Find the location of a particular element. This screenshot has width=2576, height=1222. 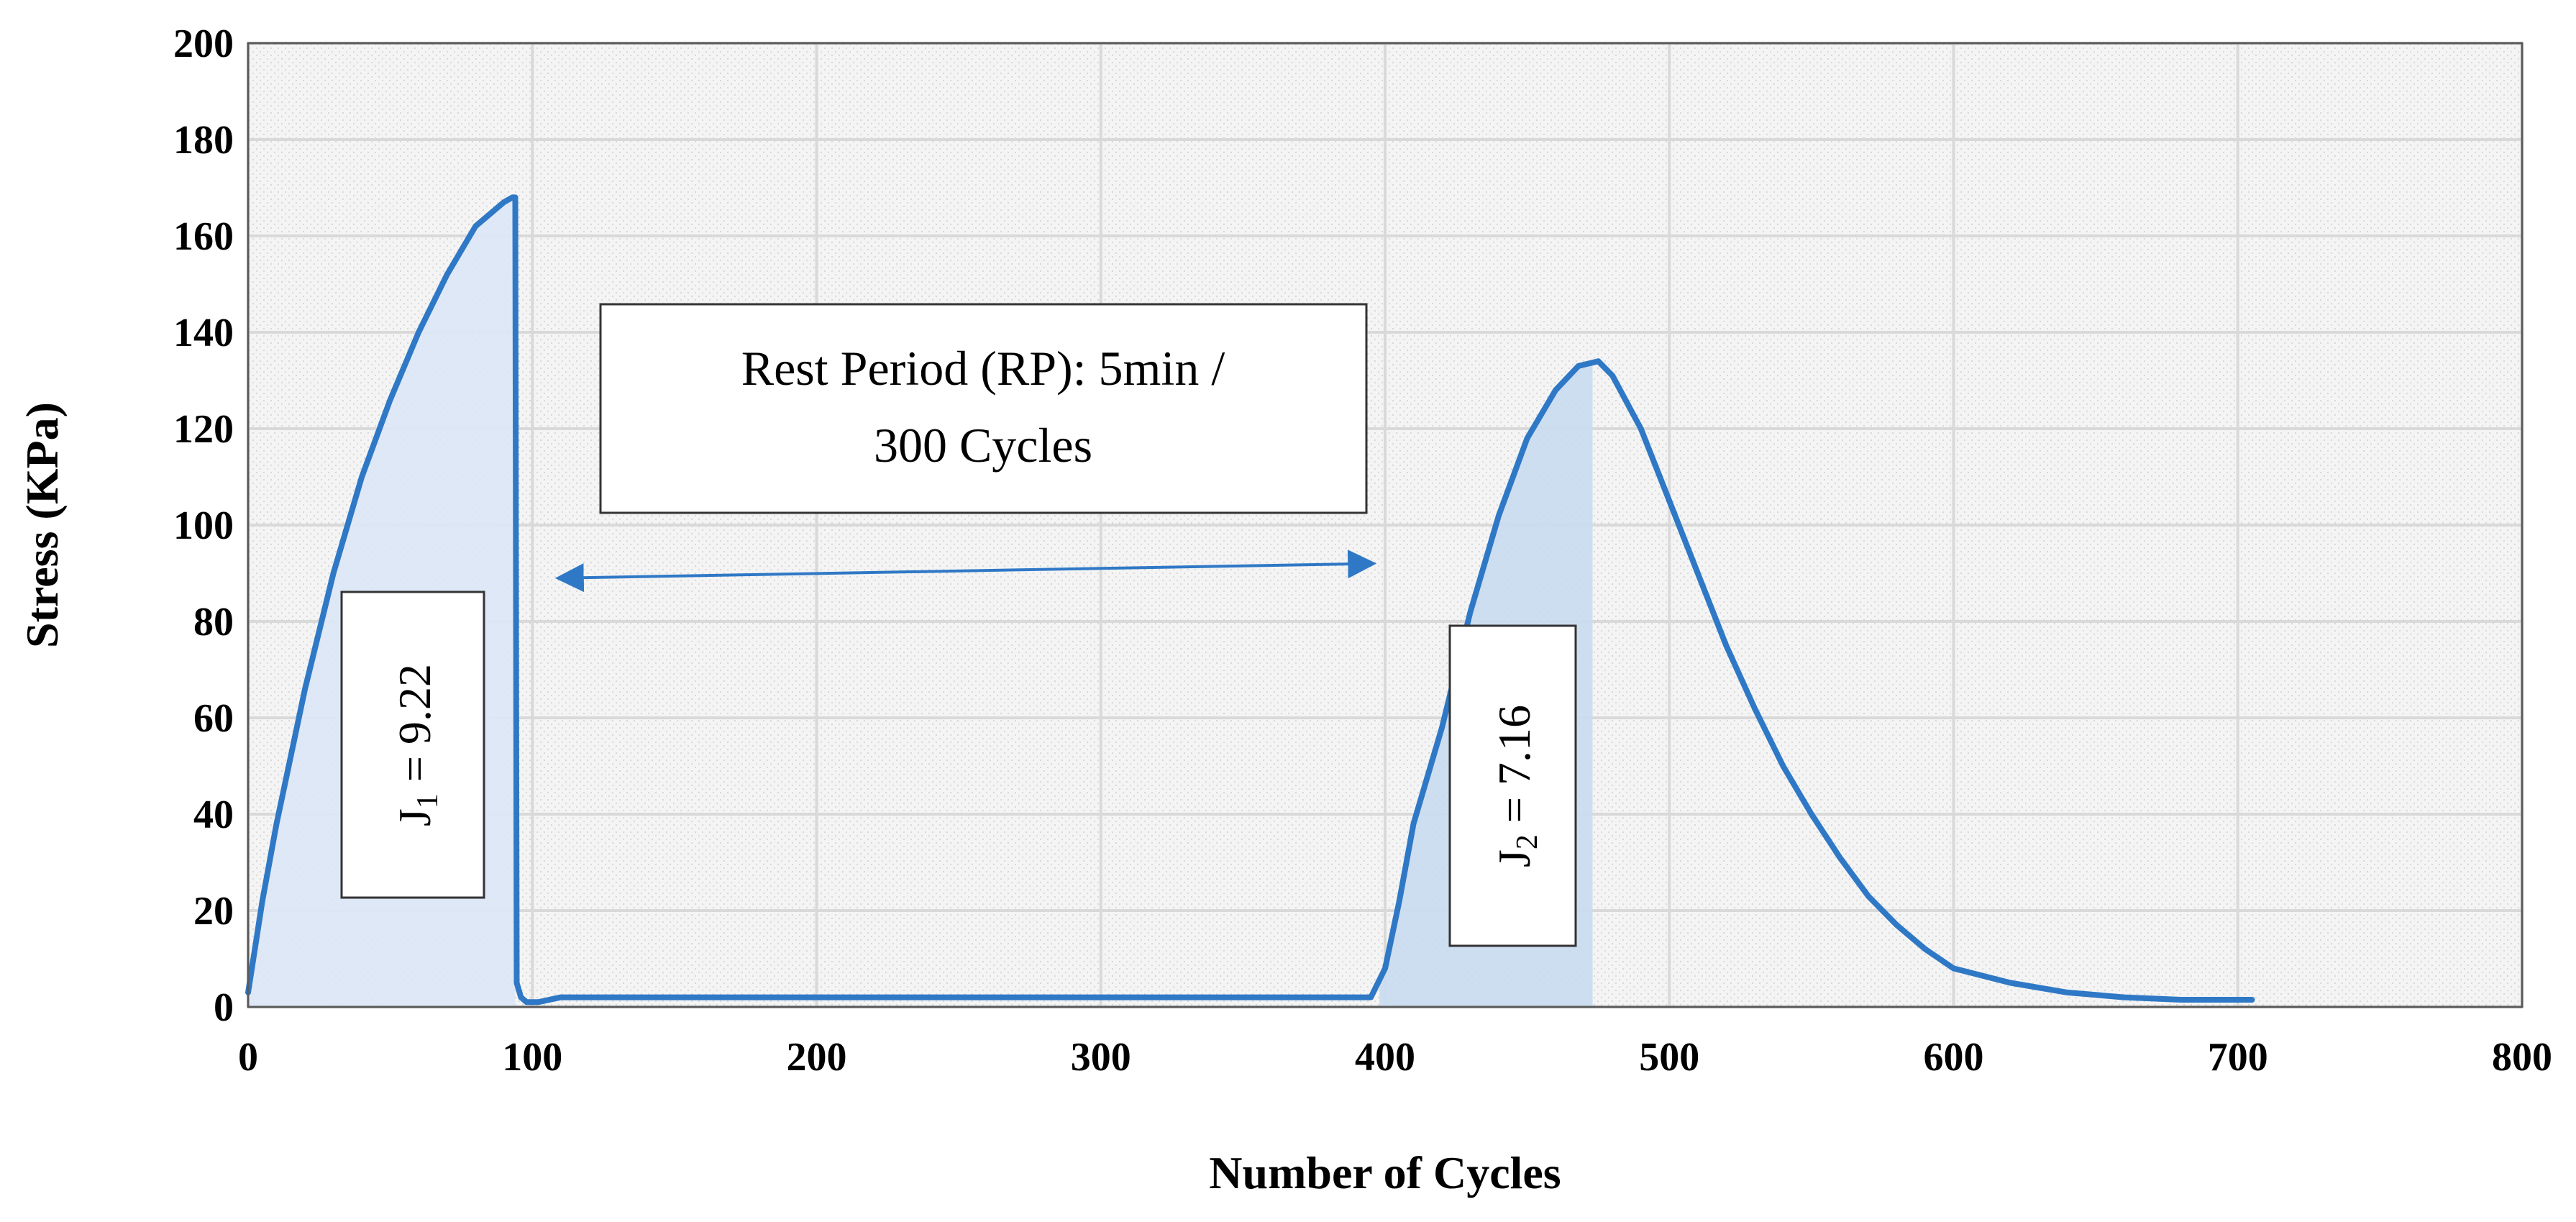

y-axis-ticks: 0 20 40 60 80 100 120 140 160 180 200 is located at coordinates (203, 526).